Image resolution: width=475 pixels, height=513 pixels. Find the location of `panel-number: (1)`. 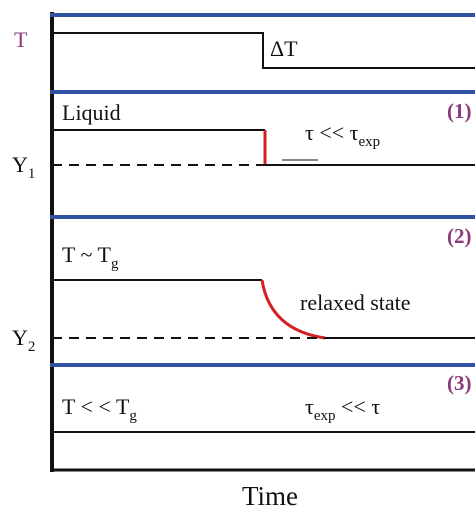

panel-number: (1) is located at coordinates (459, 111).